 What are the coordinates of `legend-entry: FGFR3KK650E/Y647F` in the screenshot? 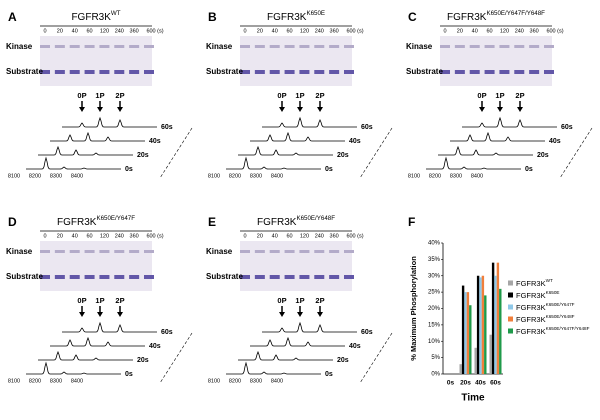 It's located at (545, 307).